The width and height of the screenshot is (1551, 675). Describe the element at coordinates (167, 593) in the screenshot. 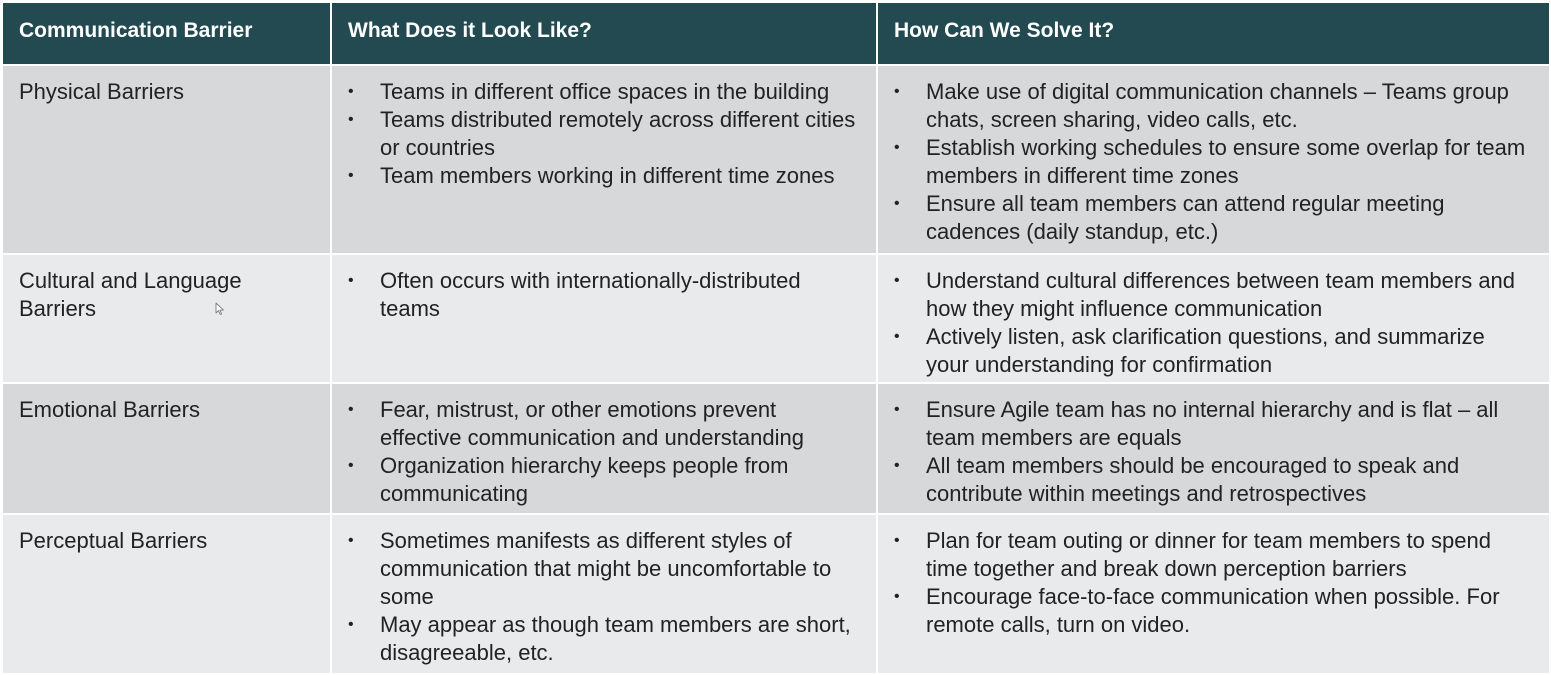

I see `barrier-name-cell: Perceptual Barriers` at that location.